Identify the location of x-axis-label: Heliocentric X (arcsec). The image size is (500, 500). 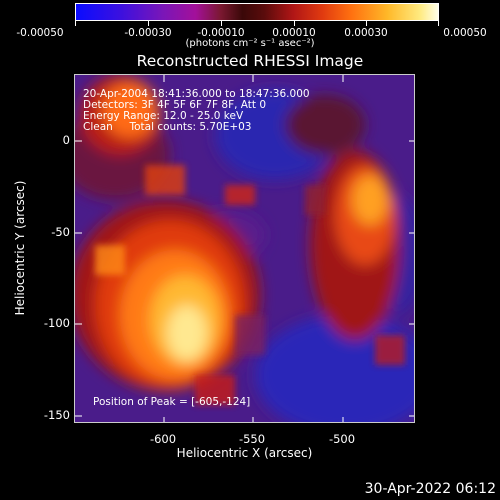
(244, 453).